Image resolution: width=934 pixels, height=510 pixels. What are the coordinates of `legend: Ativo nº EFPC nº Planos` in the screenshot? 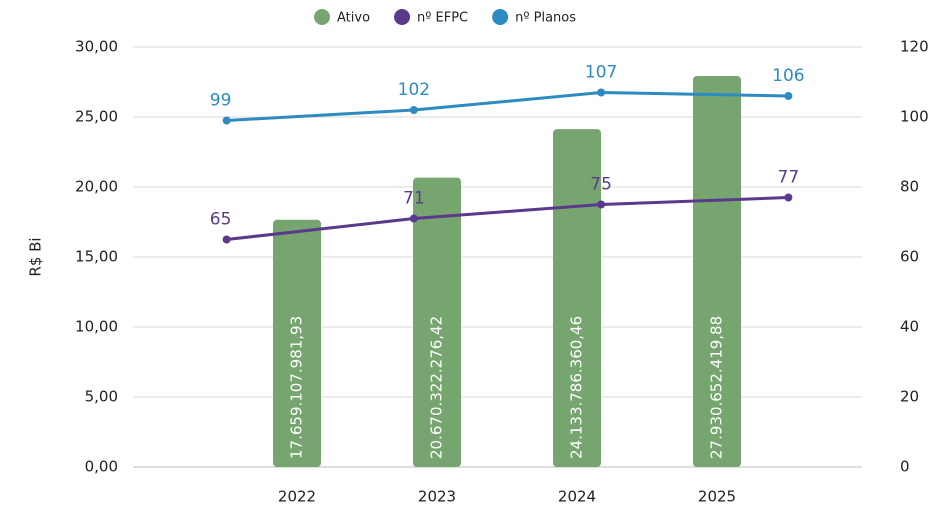 It's located at (445, 17).